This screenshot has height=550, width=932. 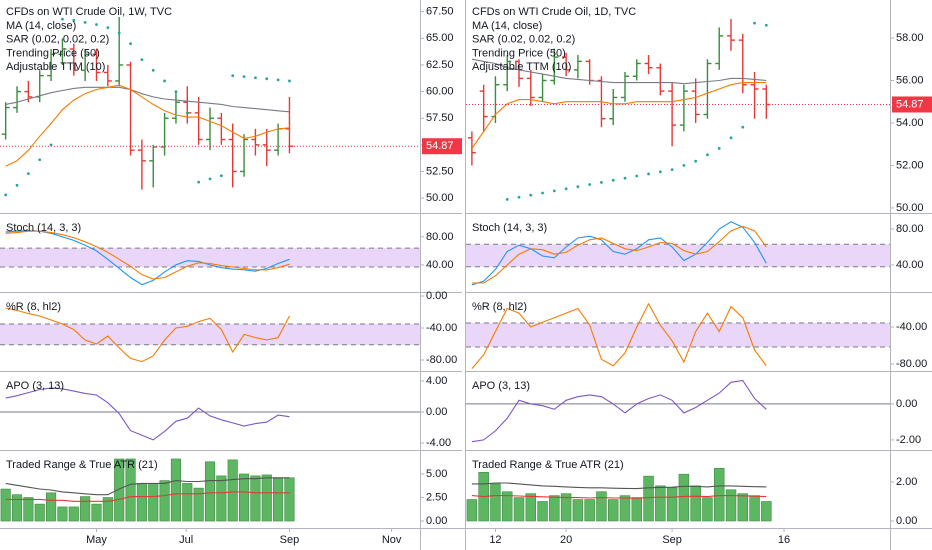 What do you see at coordinates (436, 381) in the screenshot?
I see `y-tick-label: 4.00` at bounding box center [436, 381].